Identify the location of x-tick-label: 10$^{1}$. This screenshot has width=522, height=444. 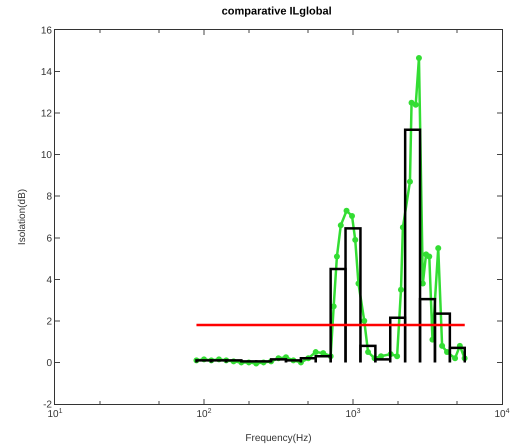
(55, 414).